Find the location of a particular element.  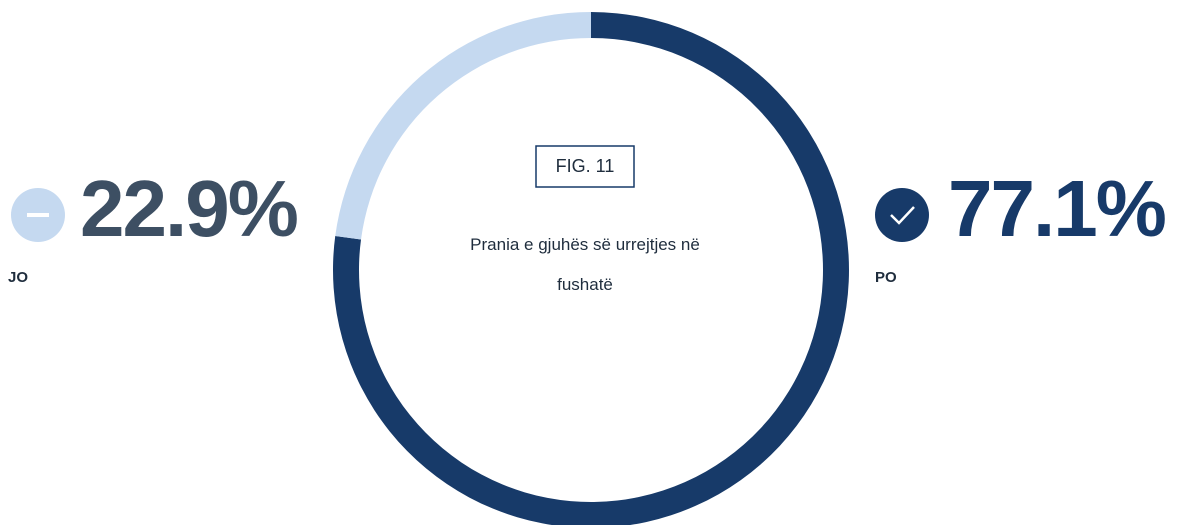

check-icon is located at coordinates (902, 215).